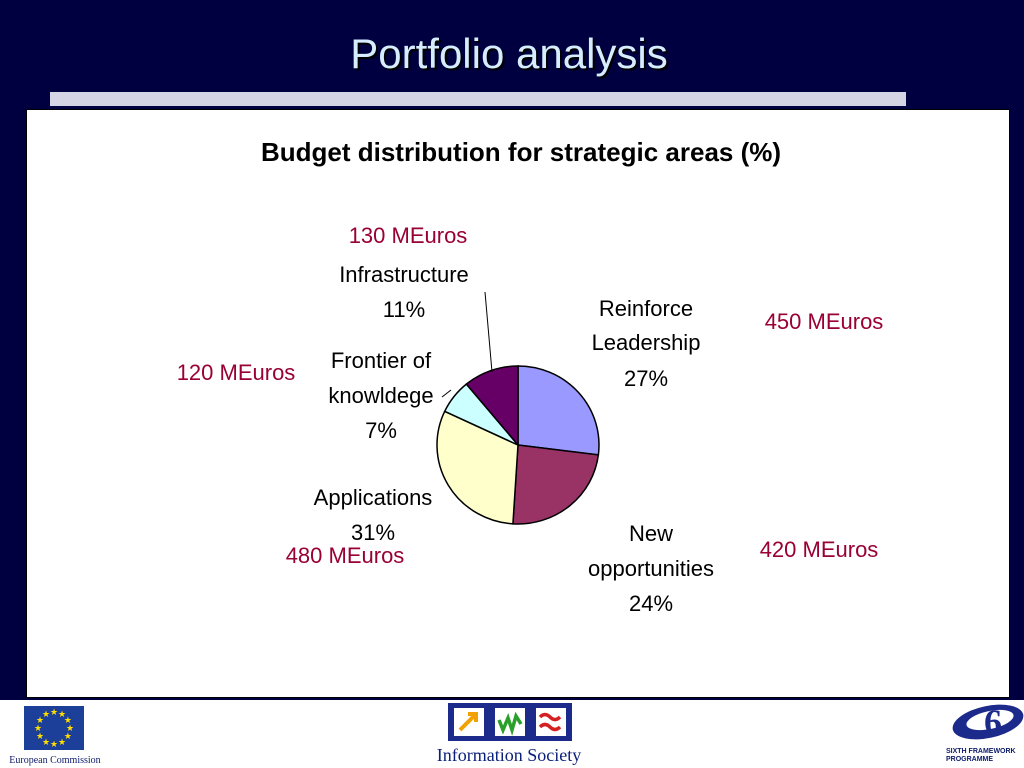 The height and width of the screenshot is (768, 1024). What do you see at coordinates (373, 532) in the screenshot?
I see `slice-percent-label: 31%` at bounding box center [373, 532].